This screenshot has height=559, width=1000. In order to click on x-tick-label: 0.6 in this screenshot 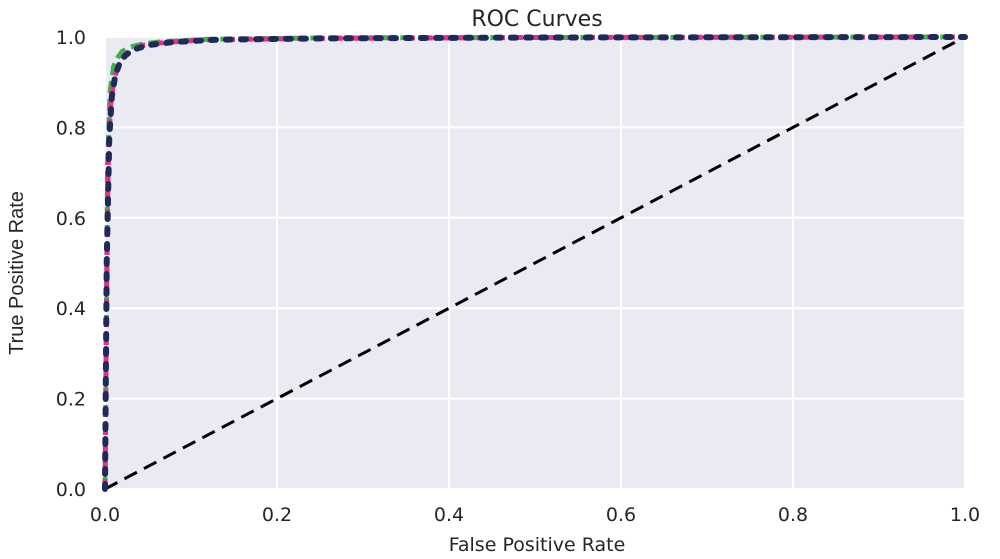, I will do `click(621, 515)`.